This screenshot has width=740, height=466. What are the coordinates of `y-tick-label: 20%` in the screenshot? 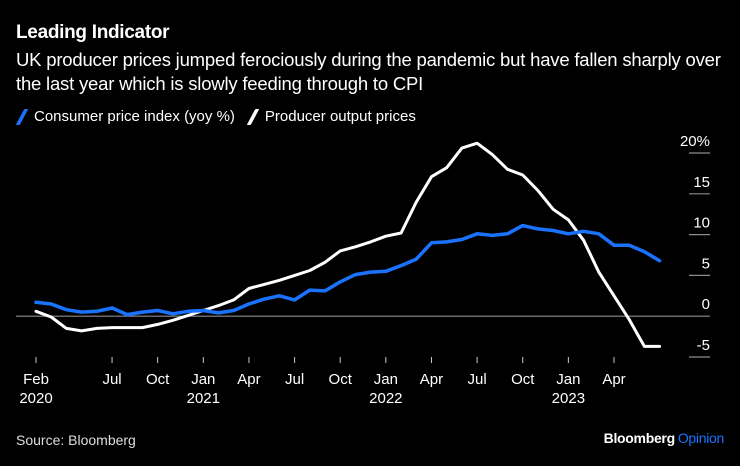 It's located at (695, 141).